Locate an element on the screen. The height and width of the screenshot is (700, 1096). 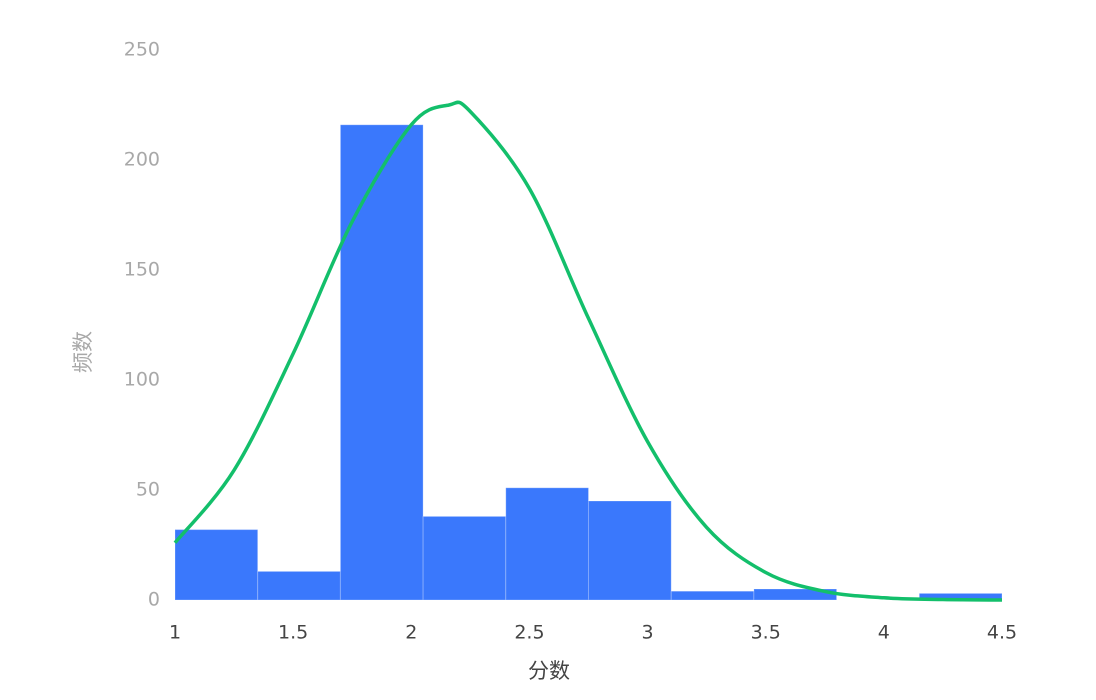
x-tick-label: 3 is located at coordinates (648, 633).